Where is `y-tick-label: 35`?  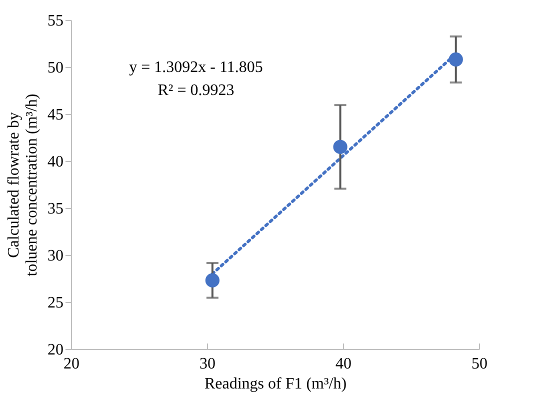 y-tick-label: 35 is located at coordinates (56, 209).